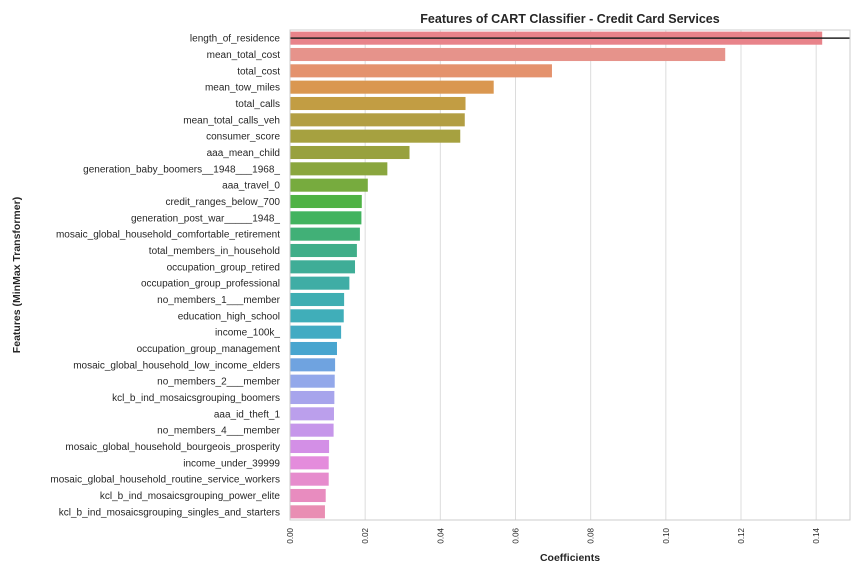 This screenshot has height=576, width=864. What do you see at coordinates (247, 333) in the screenshot?
I see `category-label: income_100k_` at bounding box center [247, 333].